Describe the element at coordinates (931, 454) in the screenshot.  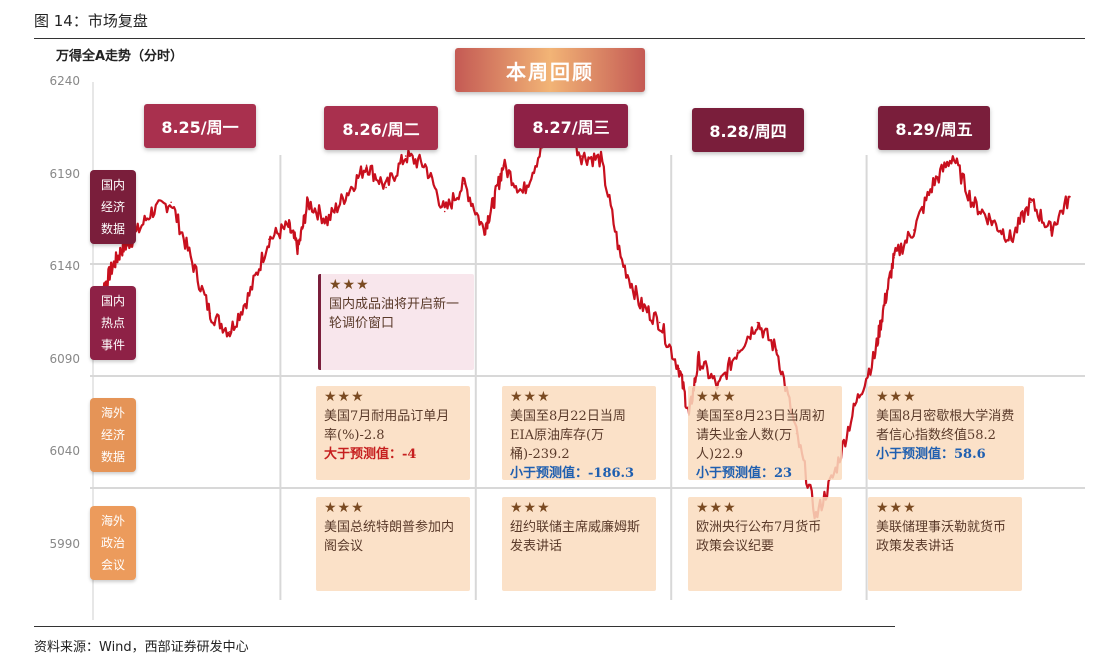
I see `forecast-note: 小于预测值：58.6` at that location.